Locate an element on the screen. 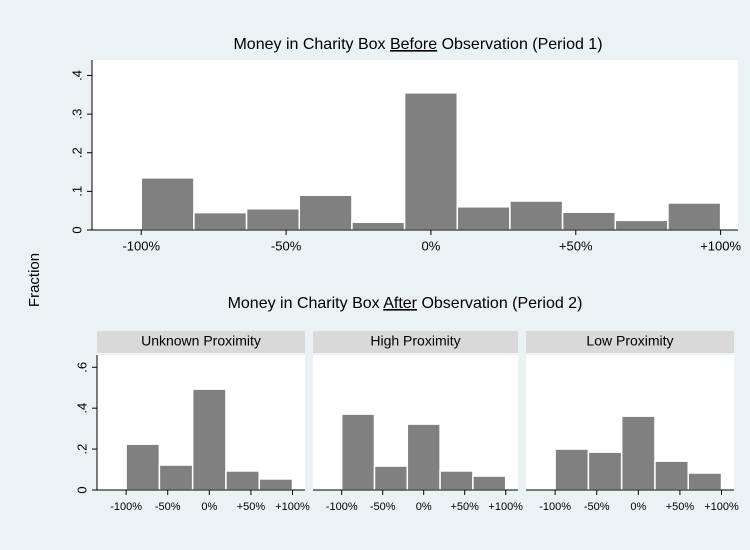 The height and width of the screenshot is (550, 750). title-part: Observation (Period 2) is located at coordinates (499, 303).